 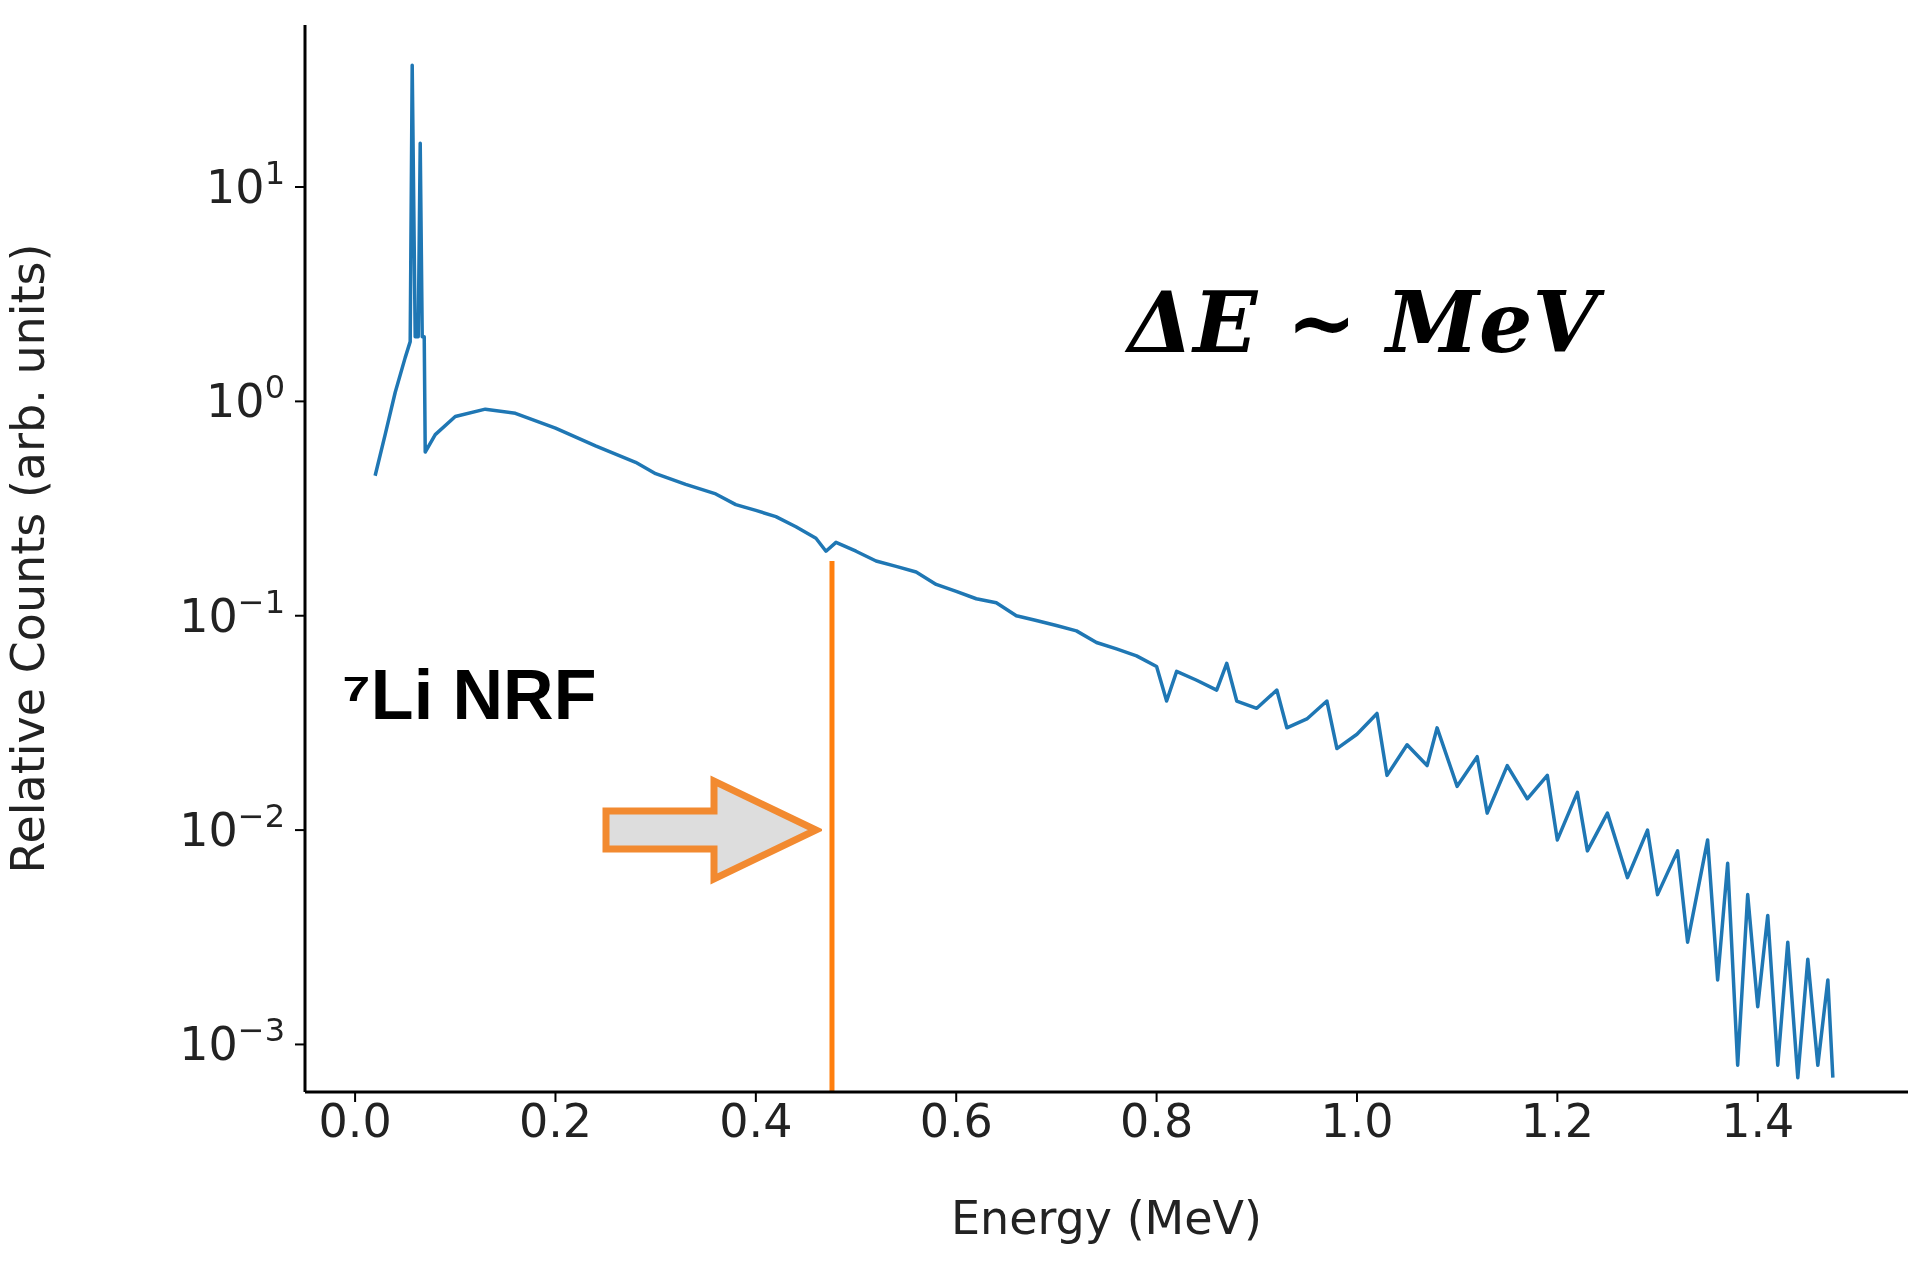 What do you see at coordinates (1758, 1120) in the screenshot?
I see `x-tick-label: 1.4` at bounding box center [1758, 1120].